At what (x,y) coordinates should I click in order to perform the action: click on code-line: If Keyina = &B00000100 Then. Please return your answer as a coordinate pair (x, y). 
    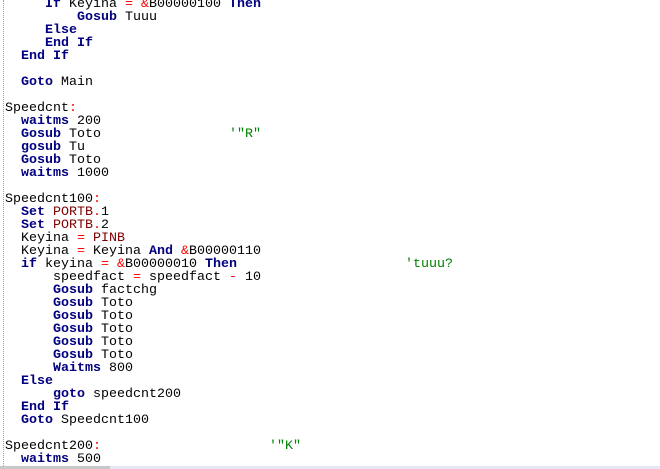
    Looking at the image, I should click on (229, 5).